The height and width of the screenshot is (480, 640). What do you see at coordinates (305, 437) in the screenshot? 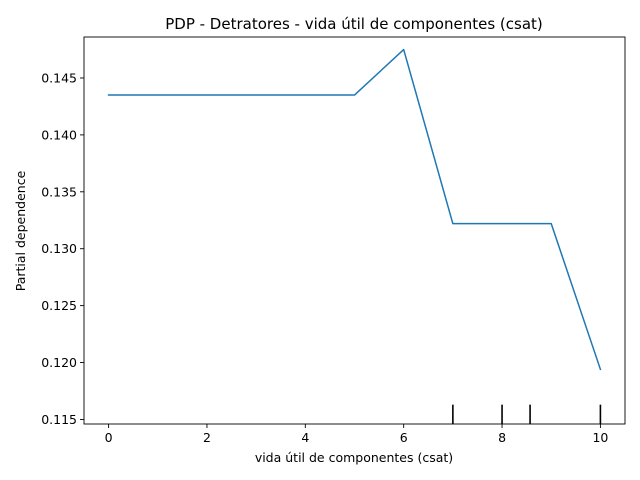
I see `x-tick-label: 4` at bounding box center [305, 437].